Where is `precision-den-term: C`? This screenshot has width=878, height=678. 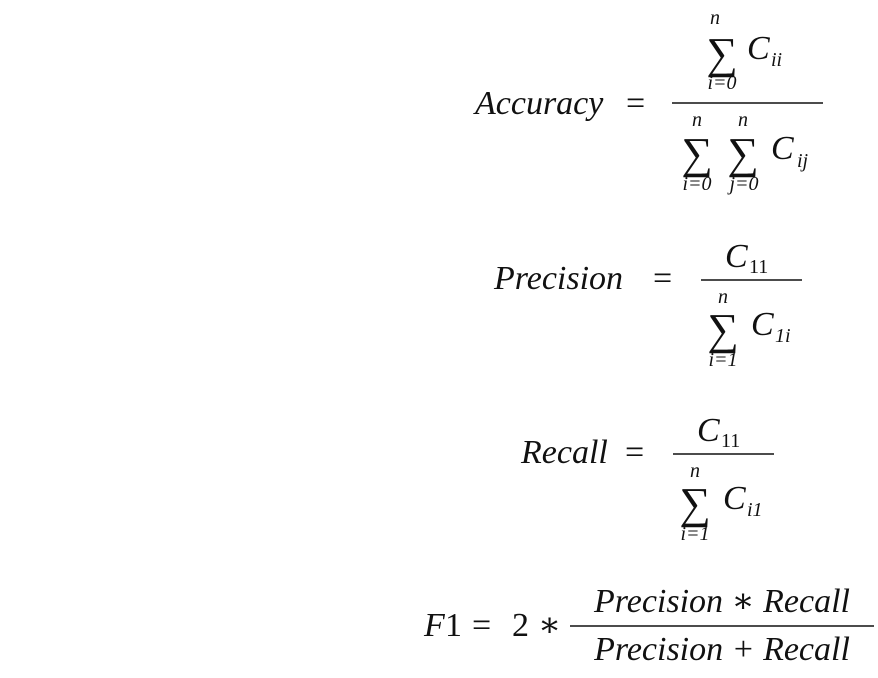
precision-den-term: C is located at coordinates (762, 324).